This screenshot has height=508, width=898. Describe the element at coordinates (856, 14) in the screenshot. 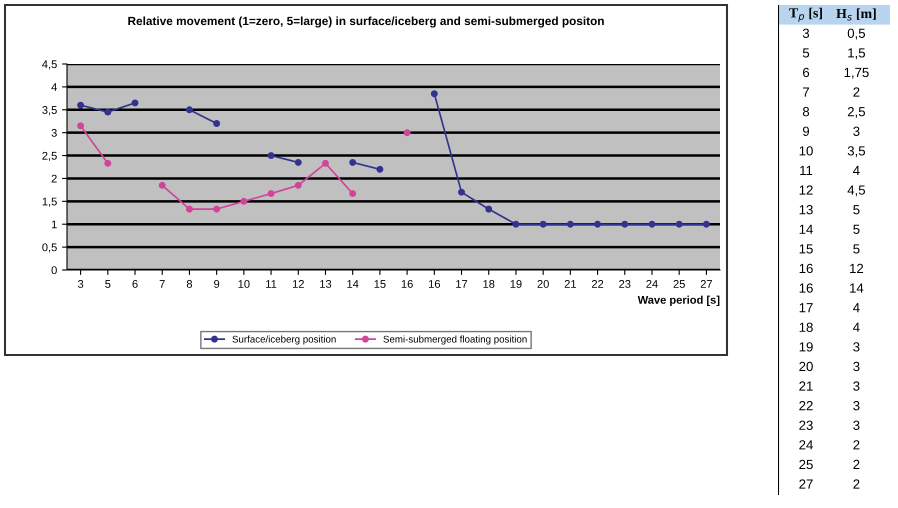

I see `text: H$_{s}$ [m]` at that location.